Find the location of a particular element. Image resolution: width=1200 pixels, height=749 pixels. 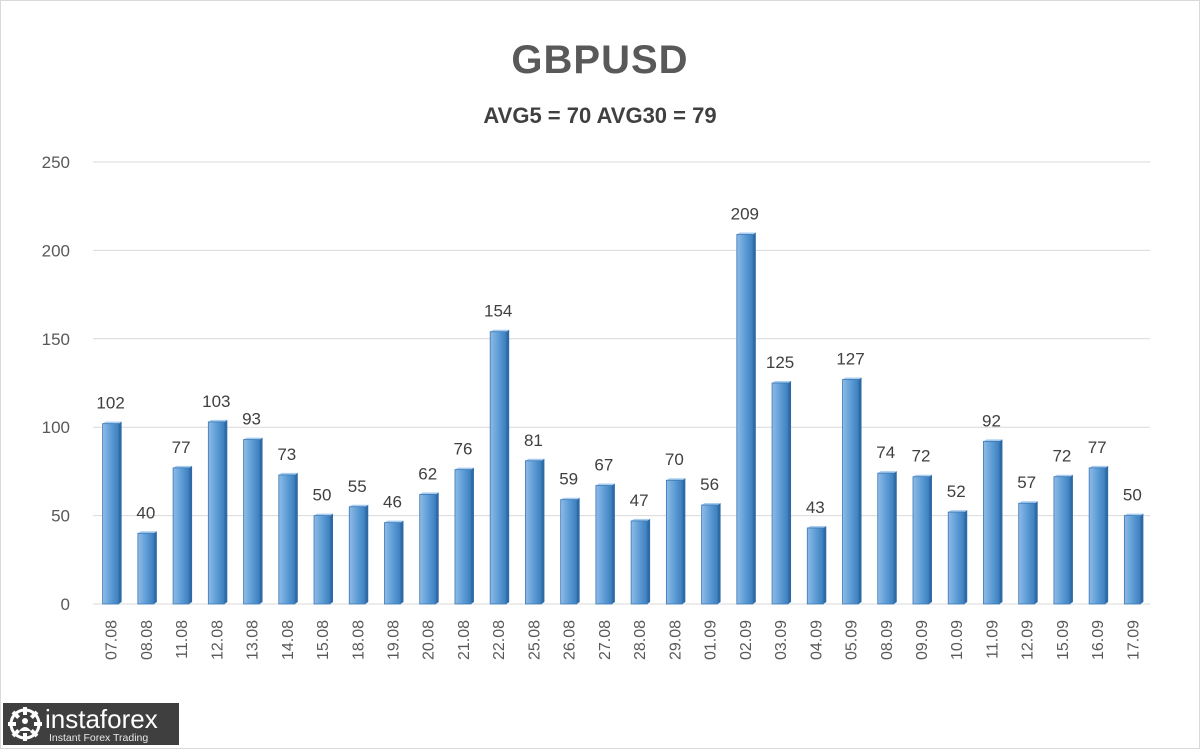

chart-subtitle: AVG5 = 70 AVG30 = 79 is located at coordinates (600, 115).